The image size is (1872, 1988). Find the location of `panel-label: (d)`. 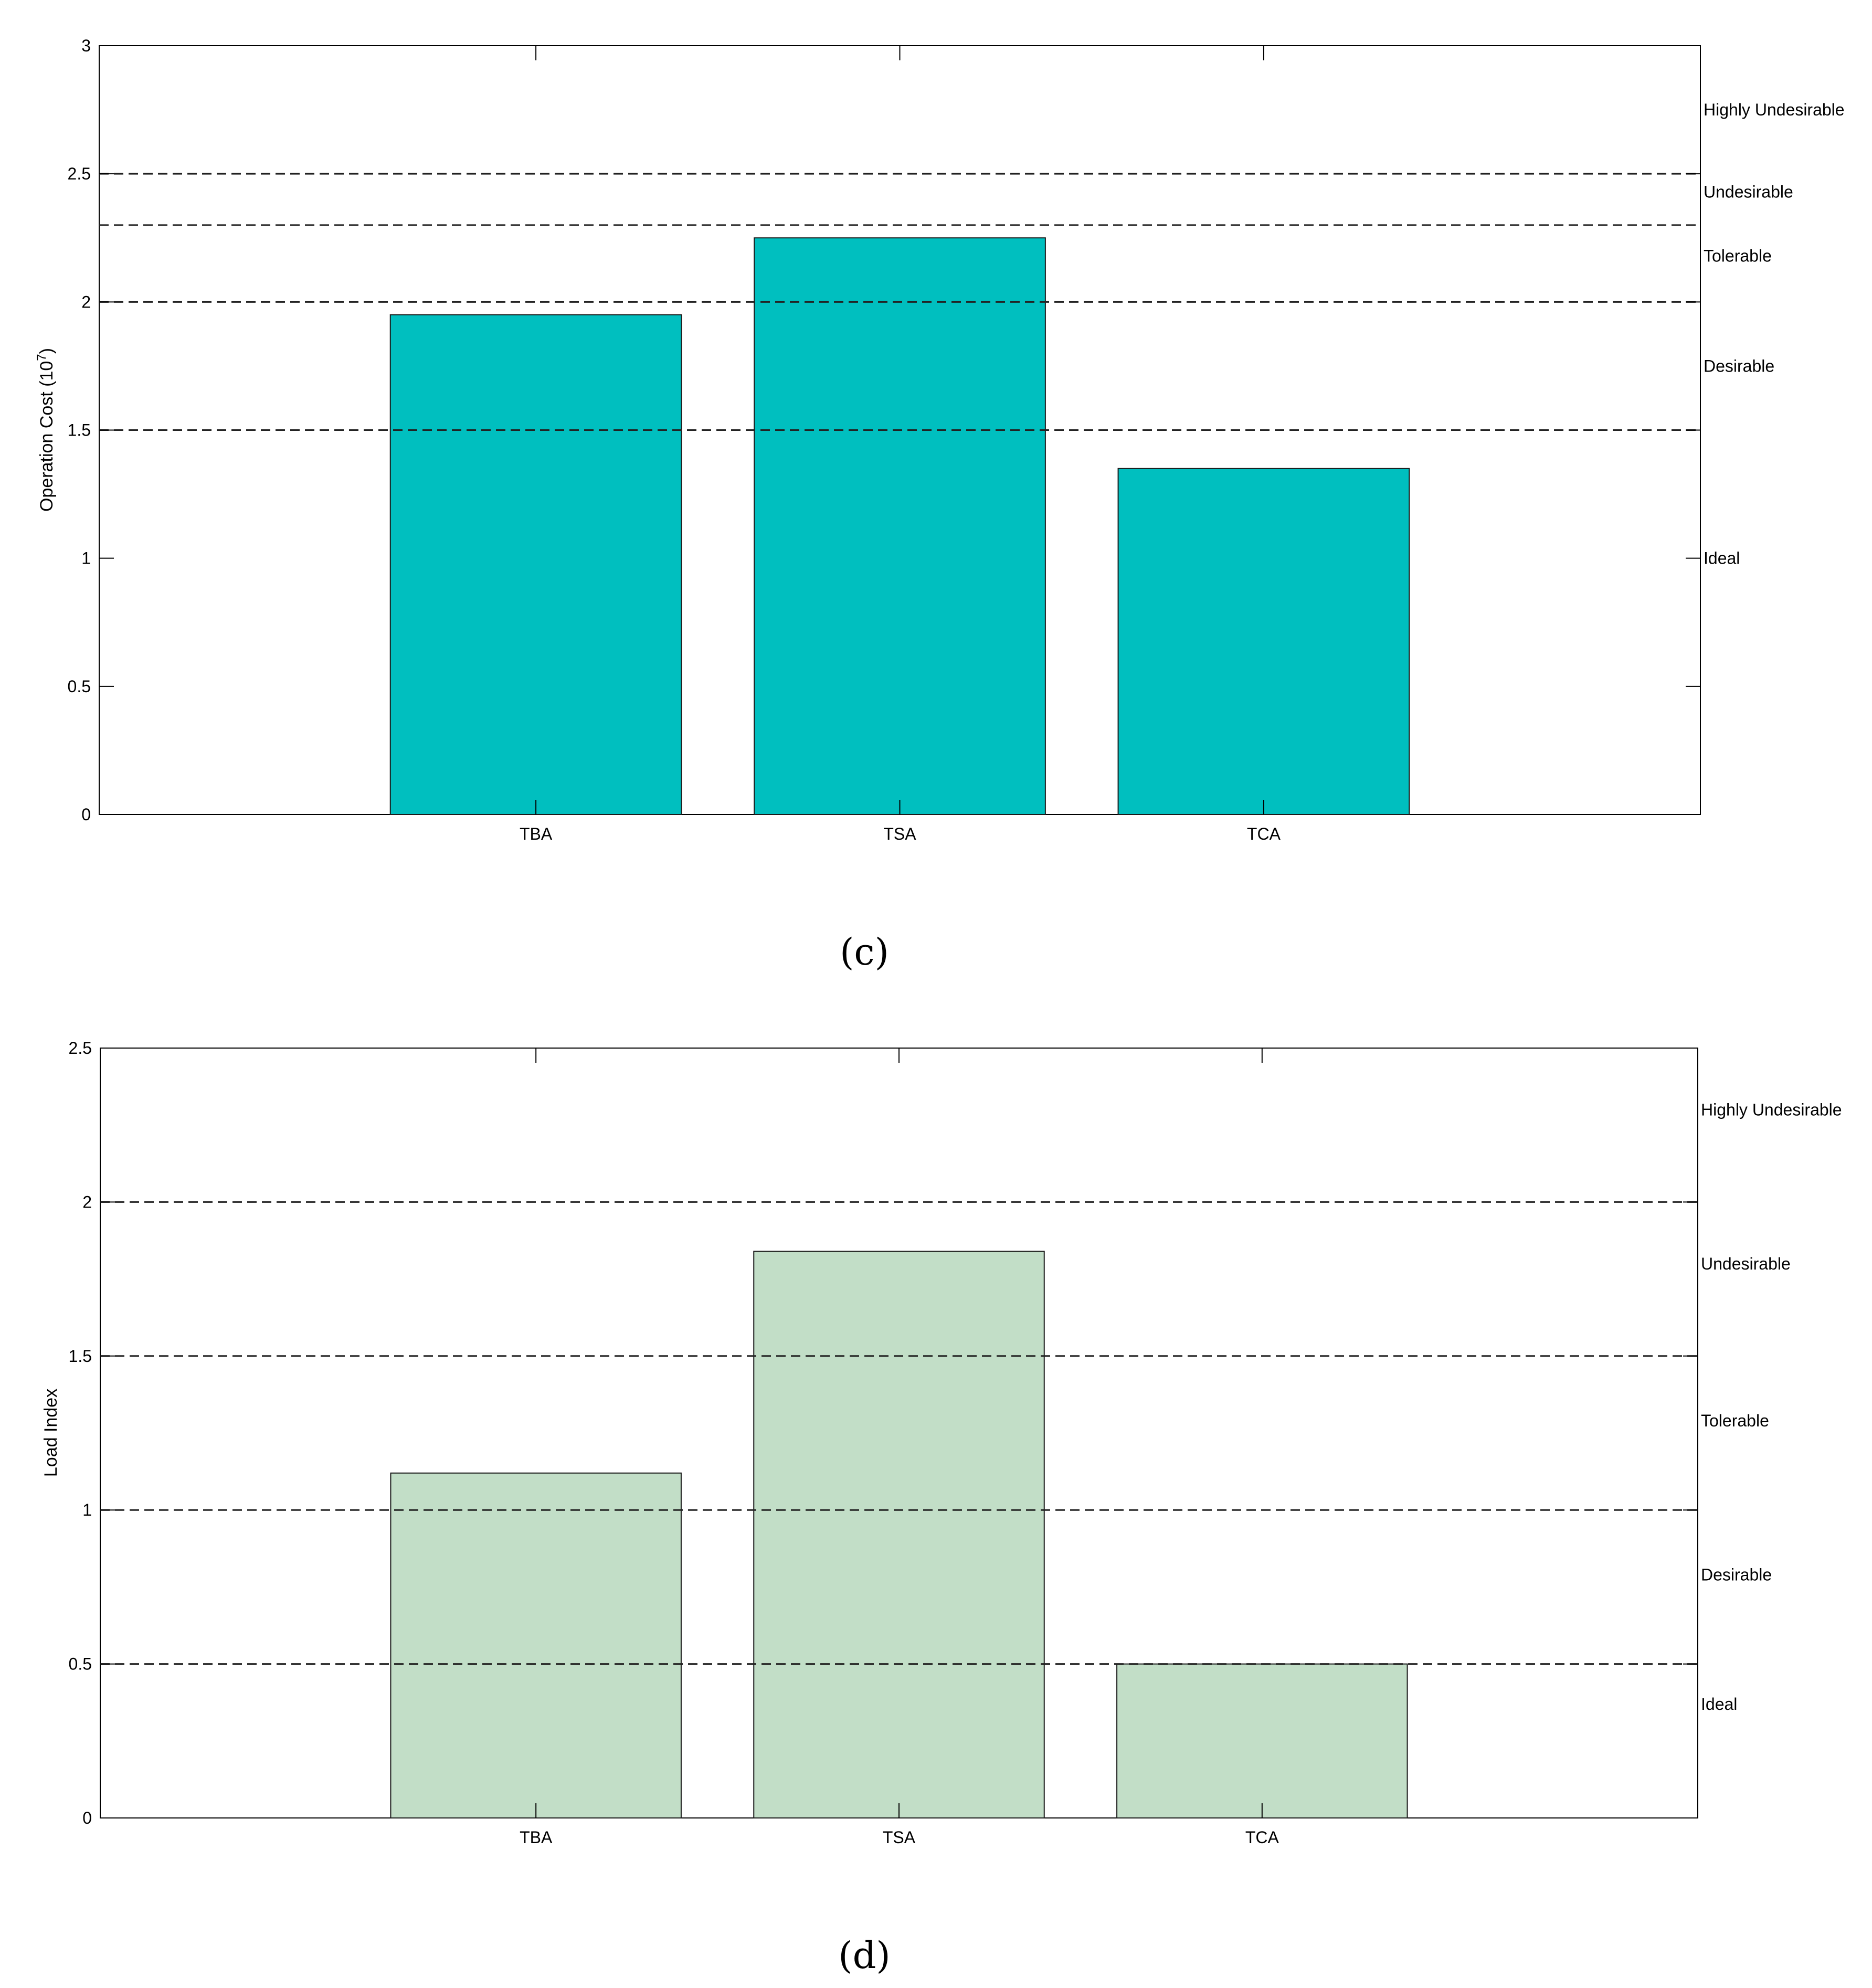

panel-label: (d) is located at coordinates (864, 1956).